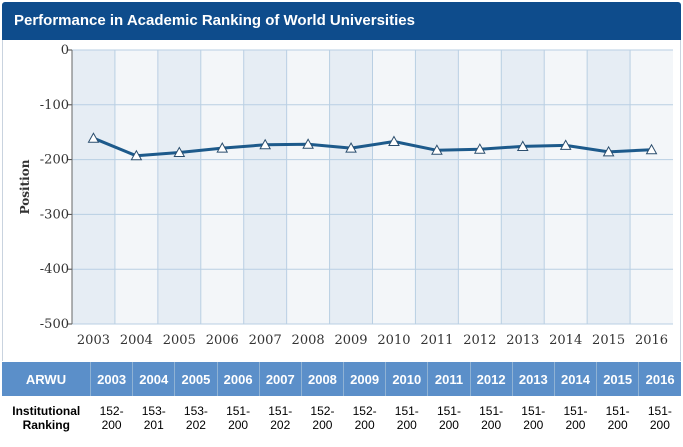 The image size is (683, 447). Describe the element at coordinates (436, 340) in the screenshot. I see `x-tick-label: 2011` at that location.